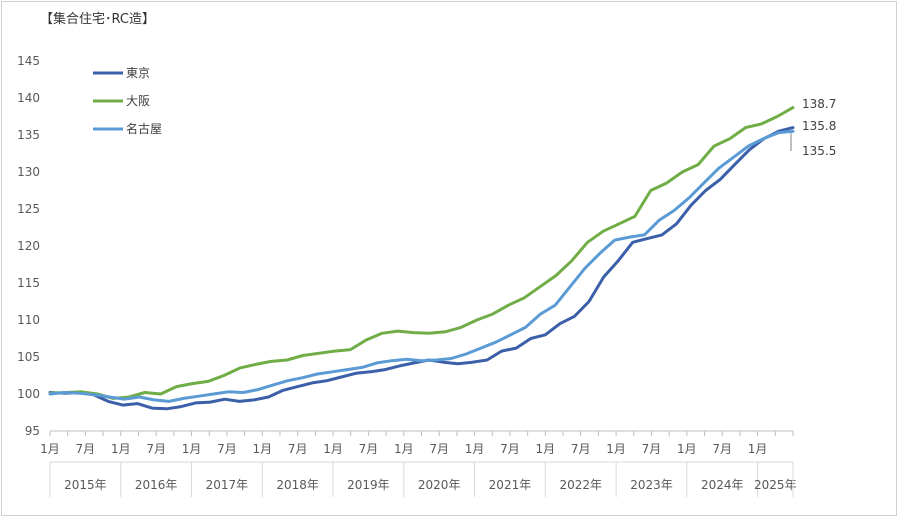 The width and height of the screenshot is (900, 519). What do you see at coordinates (510, 485) in the screenshot?
I see `x-year-label: 2021年` at bounding box center [510, 485].